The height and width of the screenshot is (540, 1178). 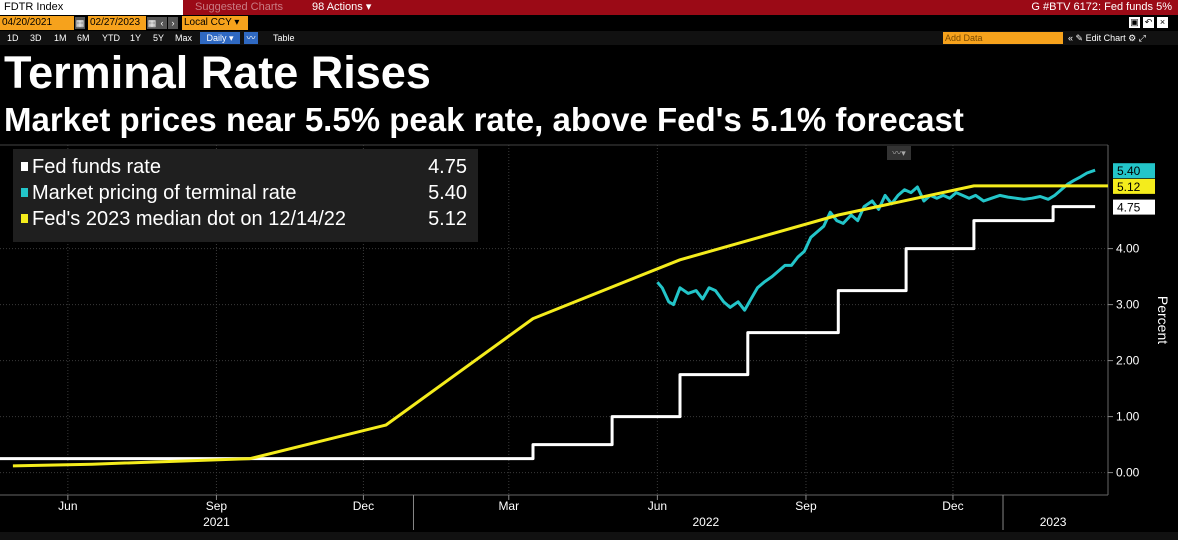 What do you see at coordinates (173, 23) in the screenshot?
I see `next-arrow-icon: ›` at bounding box center [173, 23].